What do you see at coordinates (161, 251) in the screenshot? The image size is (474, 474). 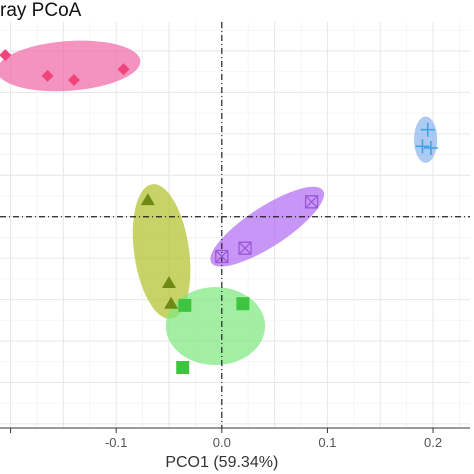 I see `group-ellipse-triangle` at bounding box center [161, 251].